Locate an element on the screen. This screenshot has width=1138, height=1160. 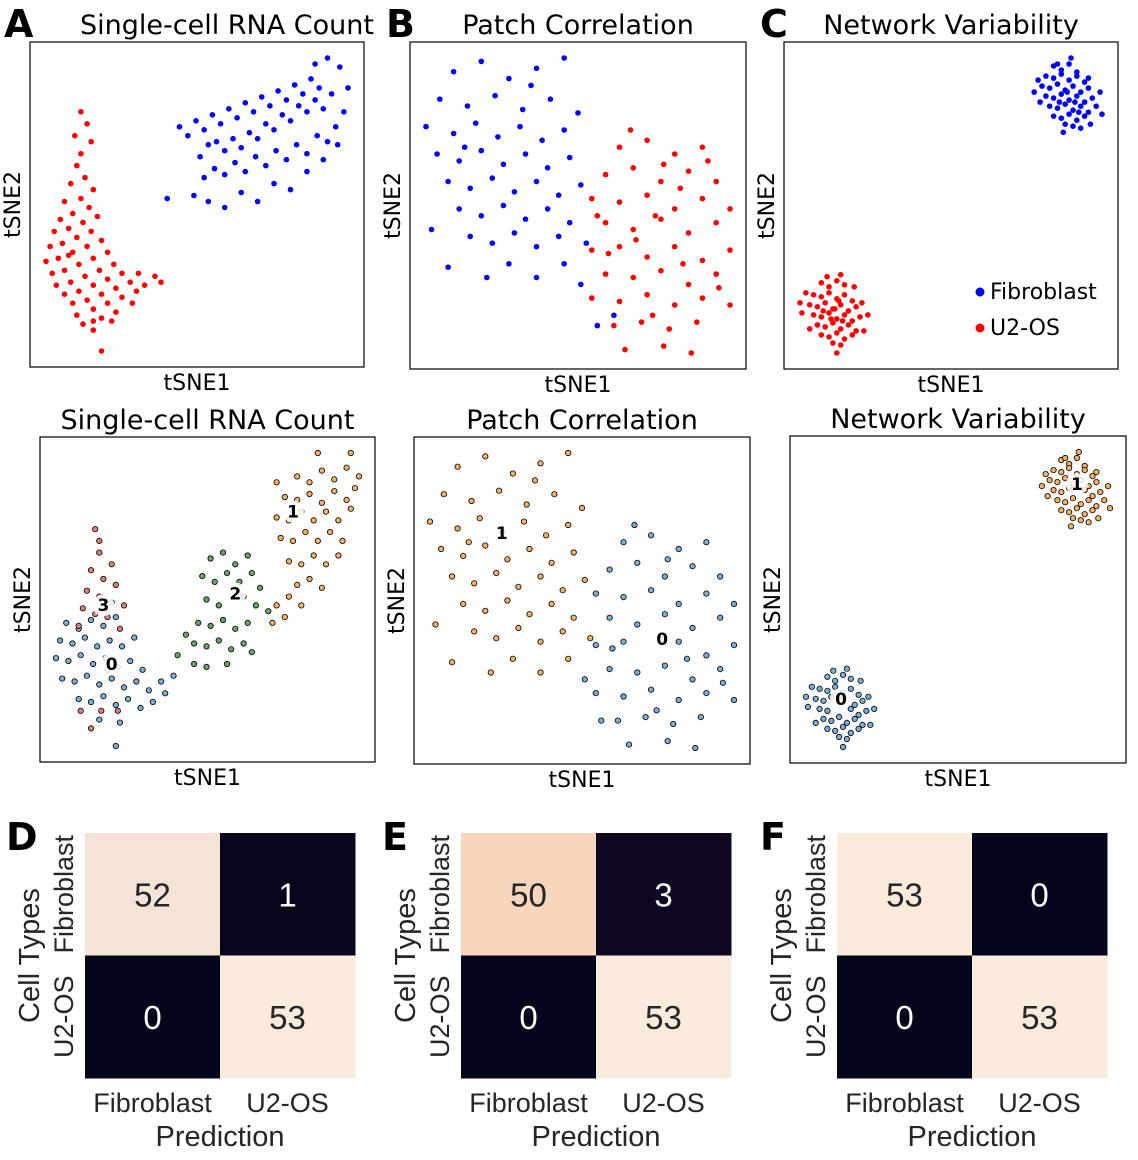
cluster-label: 1 is located at coordinates (293, 512).